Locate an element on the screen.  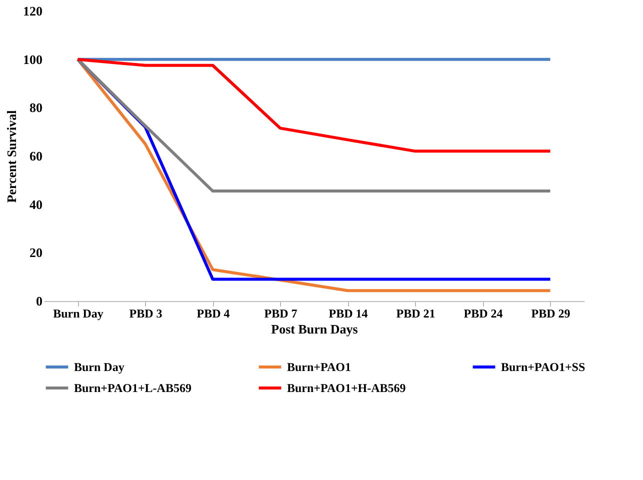
y-tick-label: 0 is located at coordinates (39, 301).